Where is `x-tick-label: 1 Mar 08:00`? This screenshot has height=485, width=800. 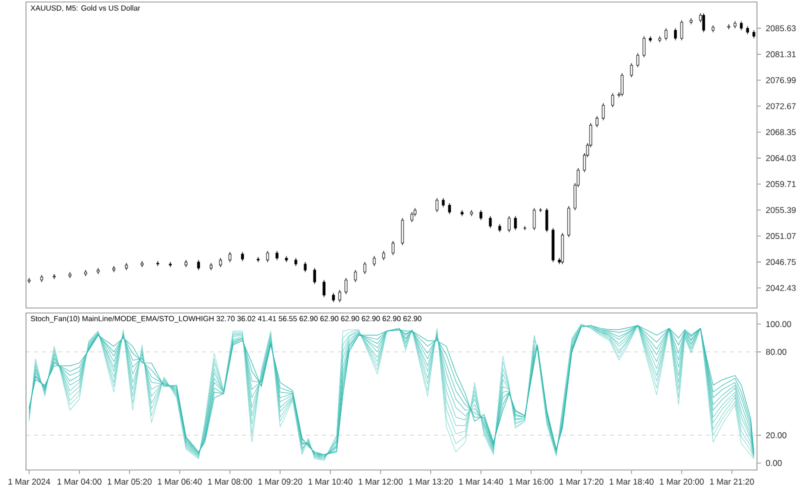
x-tick-label: 1 Mar 08:00 is located at coordinates (230, 481).